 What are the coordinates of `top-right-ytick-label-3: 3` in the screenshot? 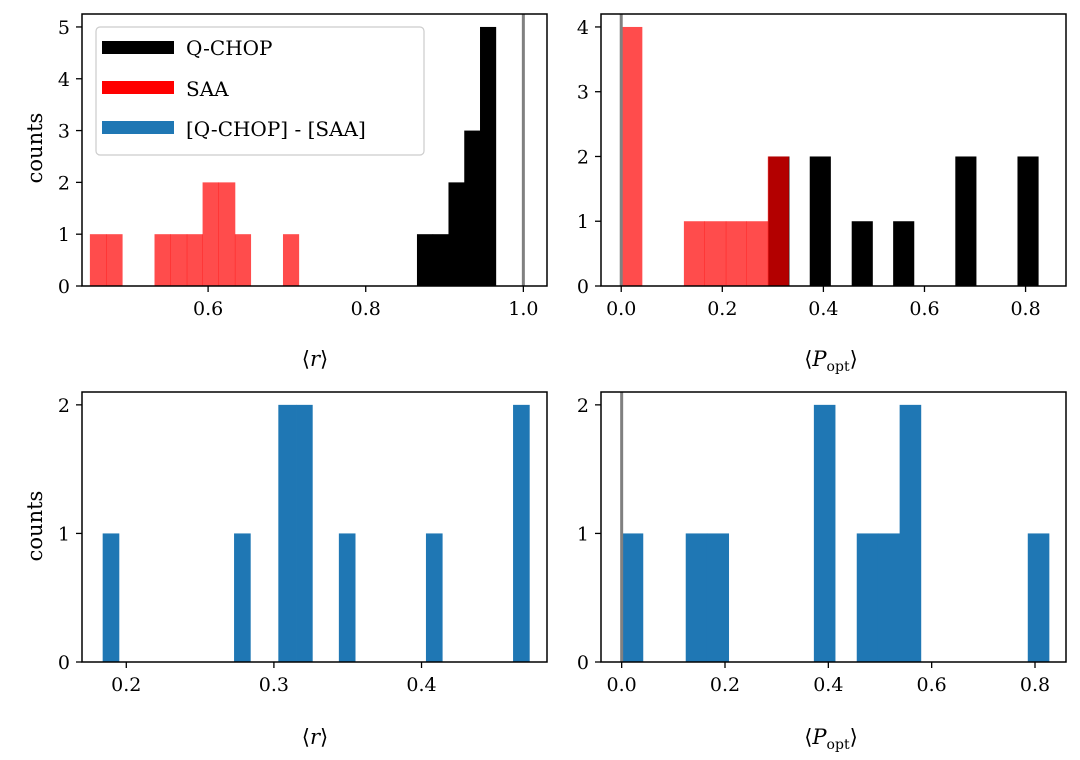 It's located at (583, 93).